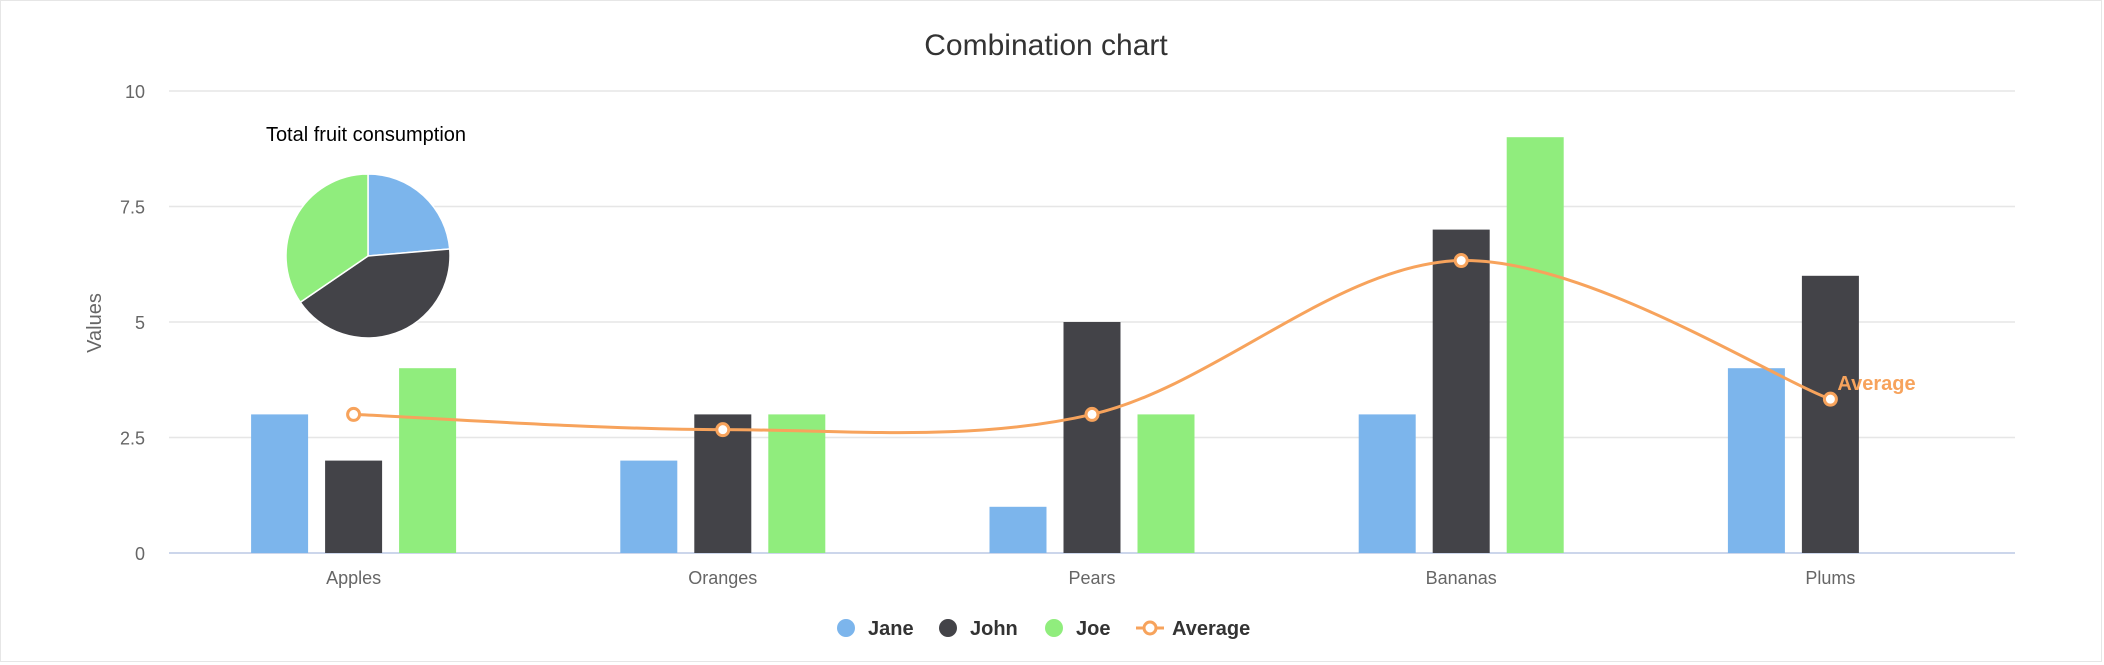  Describe the element at coordinates (1461, 578) in the screenshot. I see `x-tick-label: Bananas` at that location.